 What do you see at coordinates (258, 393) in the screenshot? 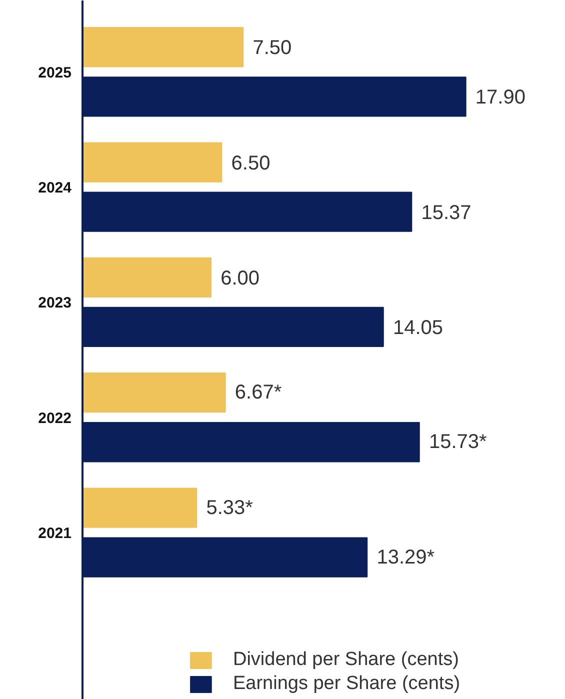
I see `data-label: 6.67*` at bounding box center [258, 393].